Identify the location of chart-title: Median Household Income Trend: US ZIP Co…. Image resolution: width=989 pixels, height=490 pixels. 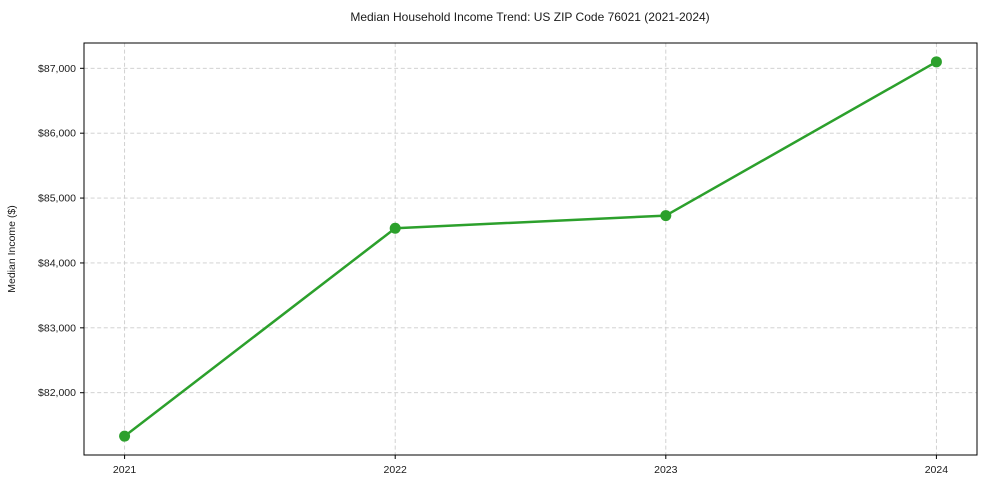
(529, 17).